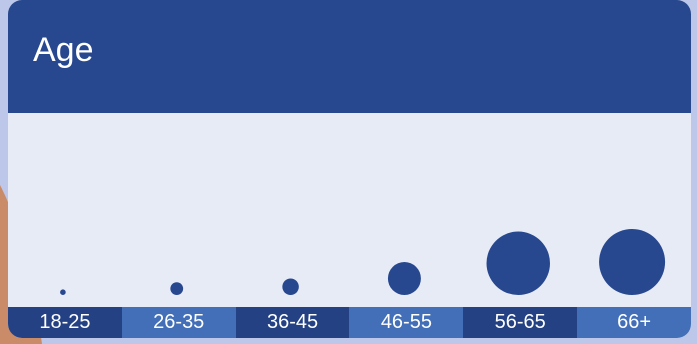 The image size is (697, 344). What do you see at coordinates (65, 322) in the screenshot?
I see `bin-18-25: 18-25` at bounding box center [65, 322].